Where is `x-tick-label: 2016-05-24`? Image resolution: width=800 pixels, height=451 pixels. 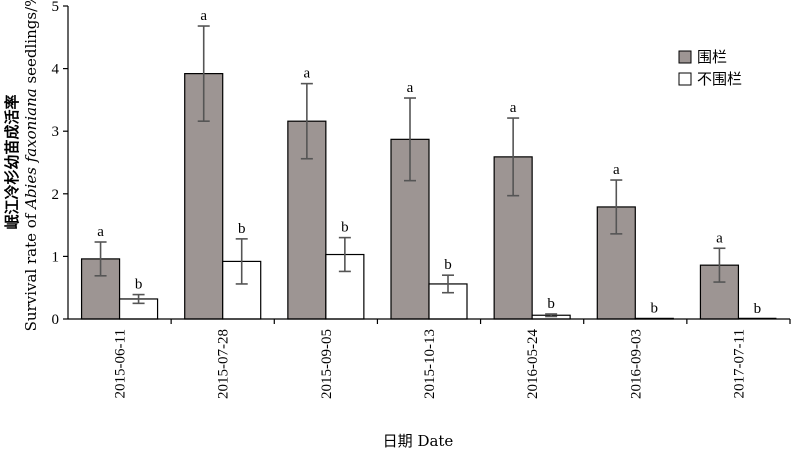
x-tick-label: 2016-05-24 is located at coordinates (533, 364).